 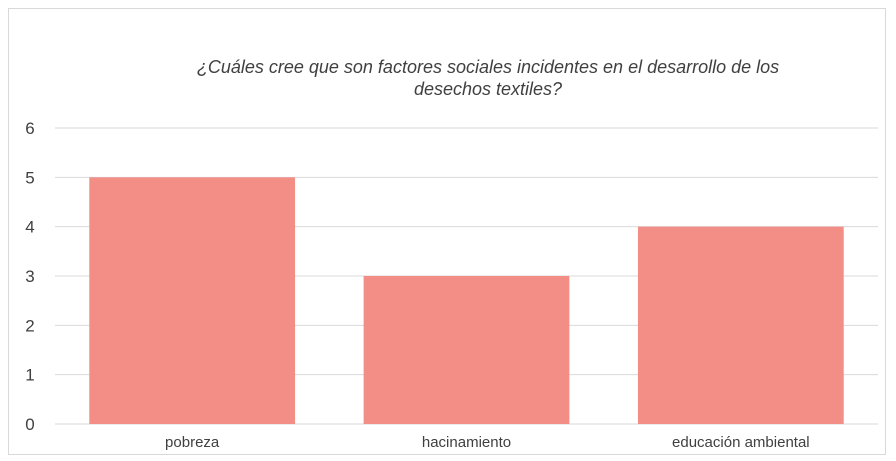 What do you see at coordinates (29, 424) in the screenshot?
I see `y-tick-label: 0` at bounding box center [29, 424].